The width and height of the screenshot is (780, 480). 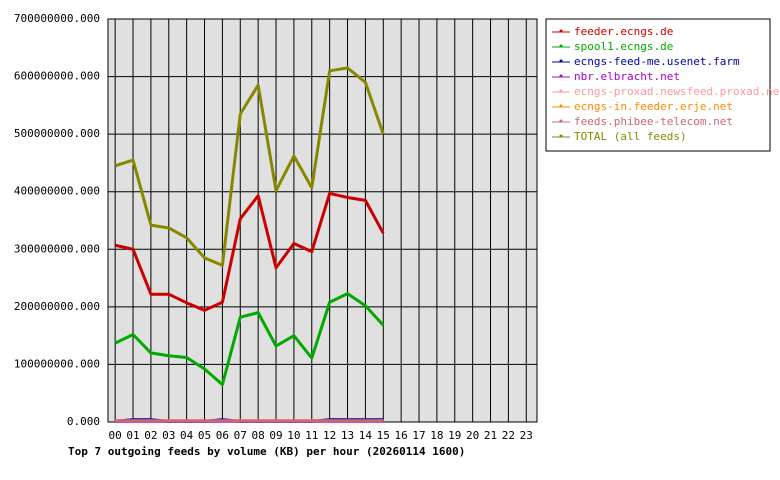 I want to click on legend-box, so click(x=658, y=85).